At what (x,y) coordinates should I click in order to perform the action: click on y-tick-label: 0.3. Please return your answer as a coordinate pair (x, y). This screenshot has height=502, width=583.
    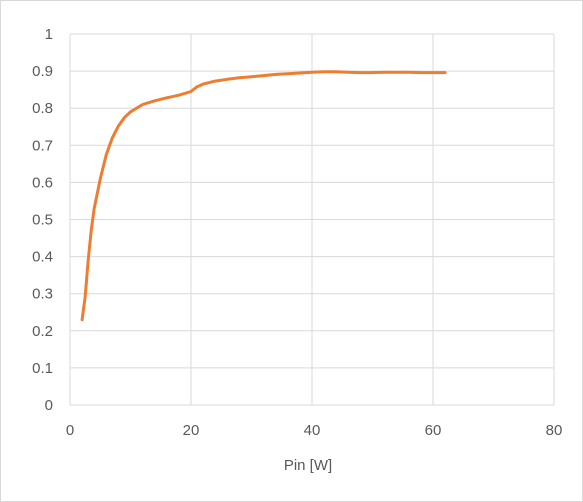
    Looking at the image, I should click on (42, 294).